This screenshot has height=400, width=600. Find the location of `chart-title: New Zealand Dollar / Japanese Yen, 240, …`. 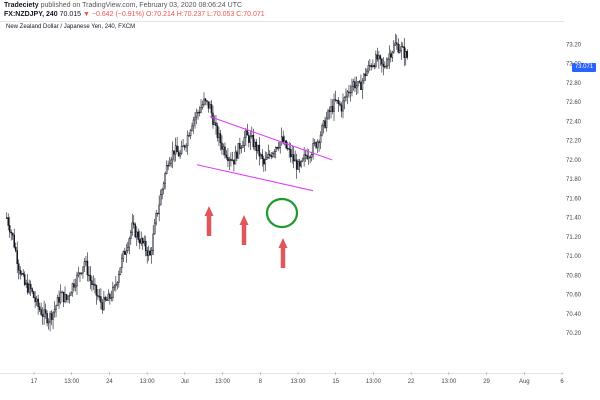

chart-title: New Zealand Dollar / Japanese Yen, 240, … is located at coordinates (71, 27).